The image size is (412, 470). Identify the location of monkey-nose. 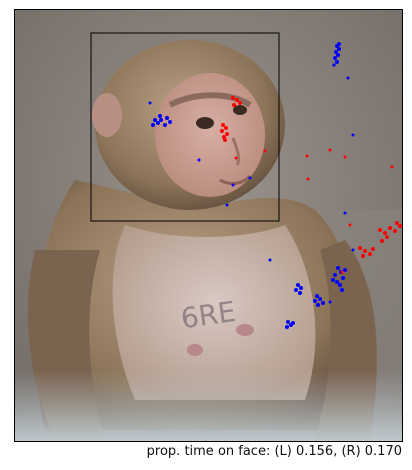
(236, 151).